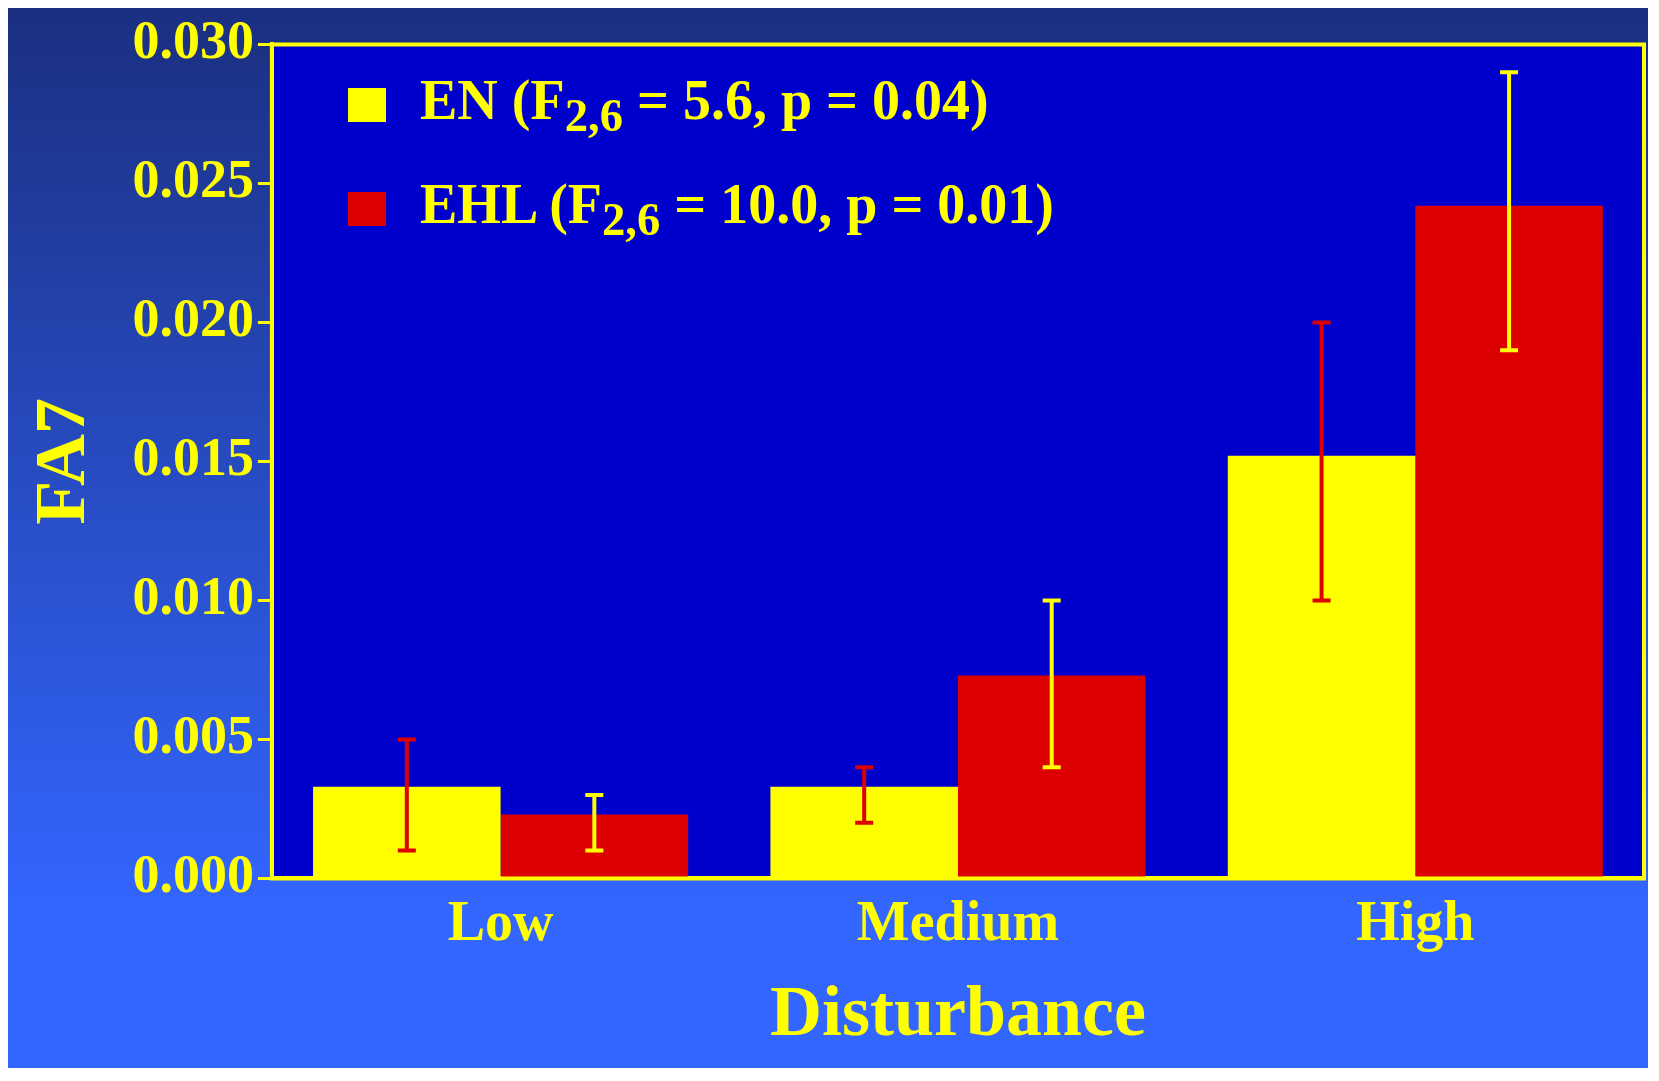 The height and width of the screenshot is (1081, 1659). Describe the element at coordinates (193, 596) in the screenshot. I see `y-tick-label: 0.010` at that location.